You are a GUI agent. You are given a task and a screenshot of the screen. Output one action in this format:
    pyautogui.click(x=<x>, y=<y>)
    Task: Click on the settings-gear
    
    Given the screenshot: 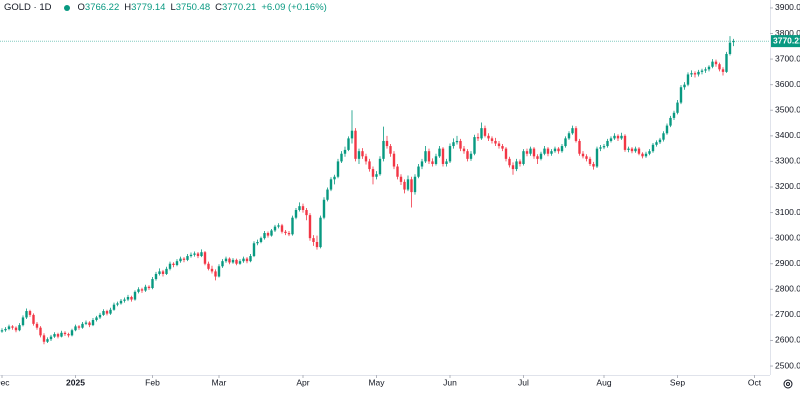 What is the action you would take?
    pyautogui.click(x=788, y=384)
    